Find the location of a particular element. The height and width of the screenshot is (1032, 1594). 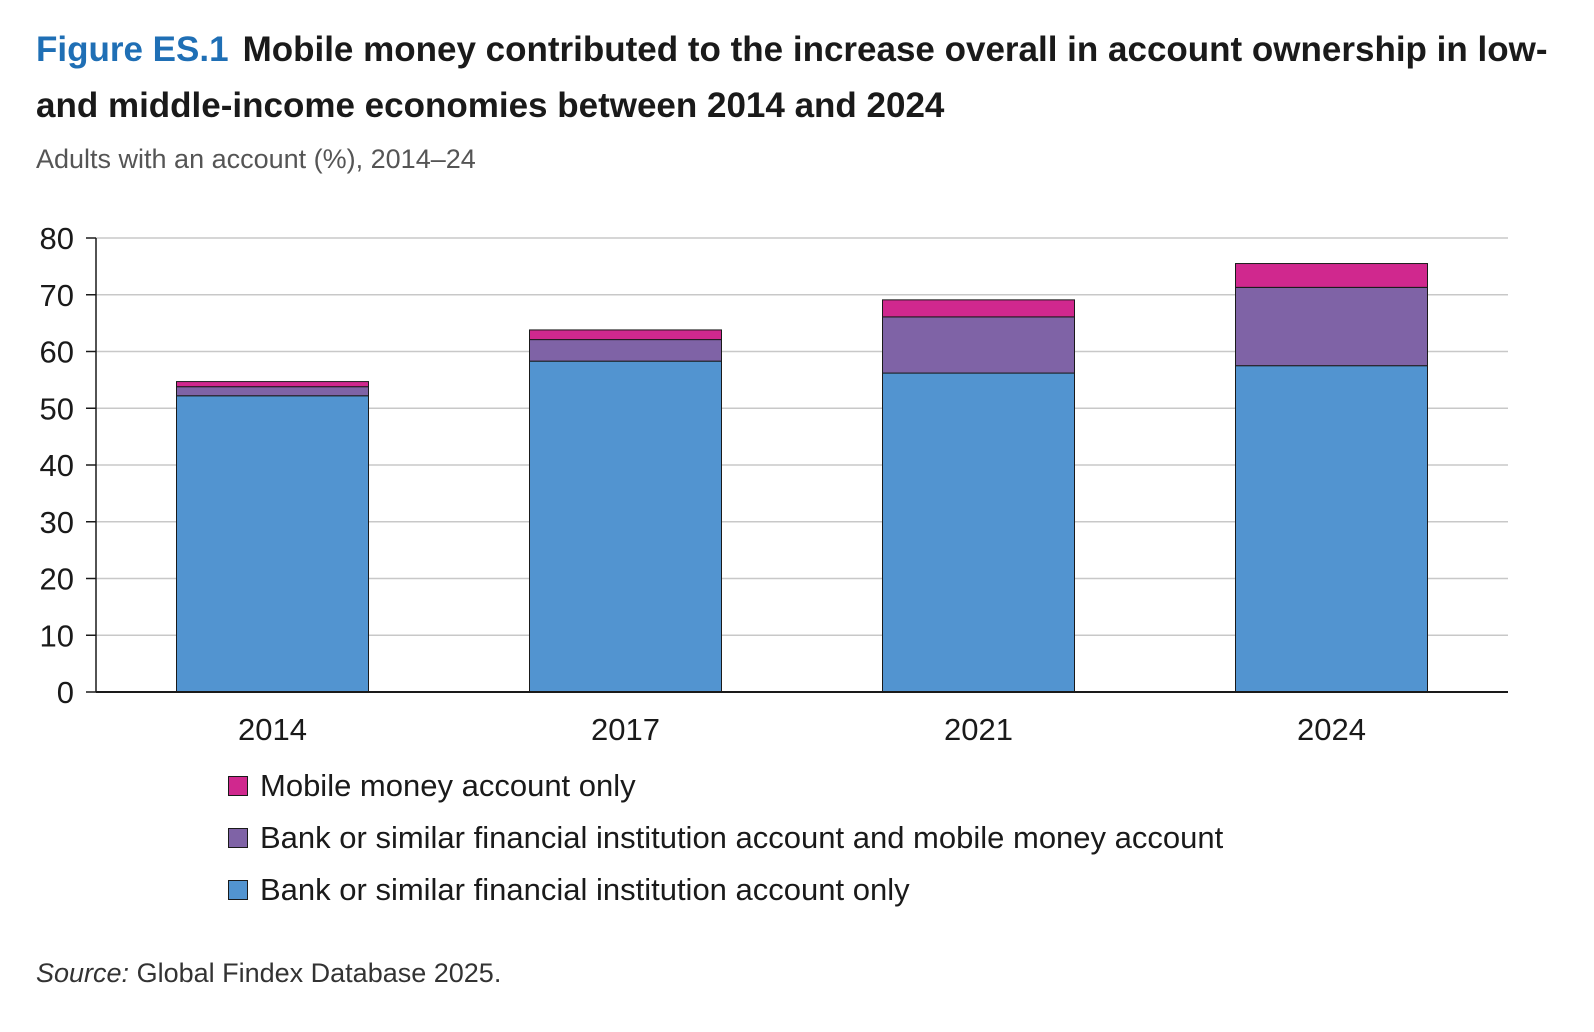

source-prefix: Source: is located at coordinates (83, 973).